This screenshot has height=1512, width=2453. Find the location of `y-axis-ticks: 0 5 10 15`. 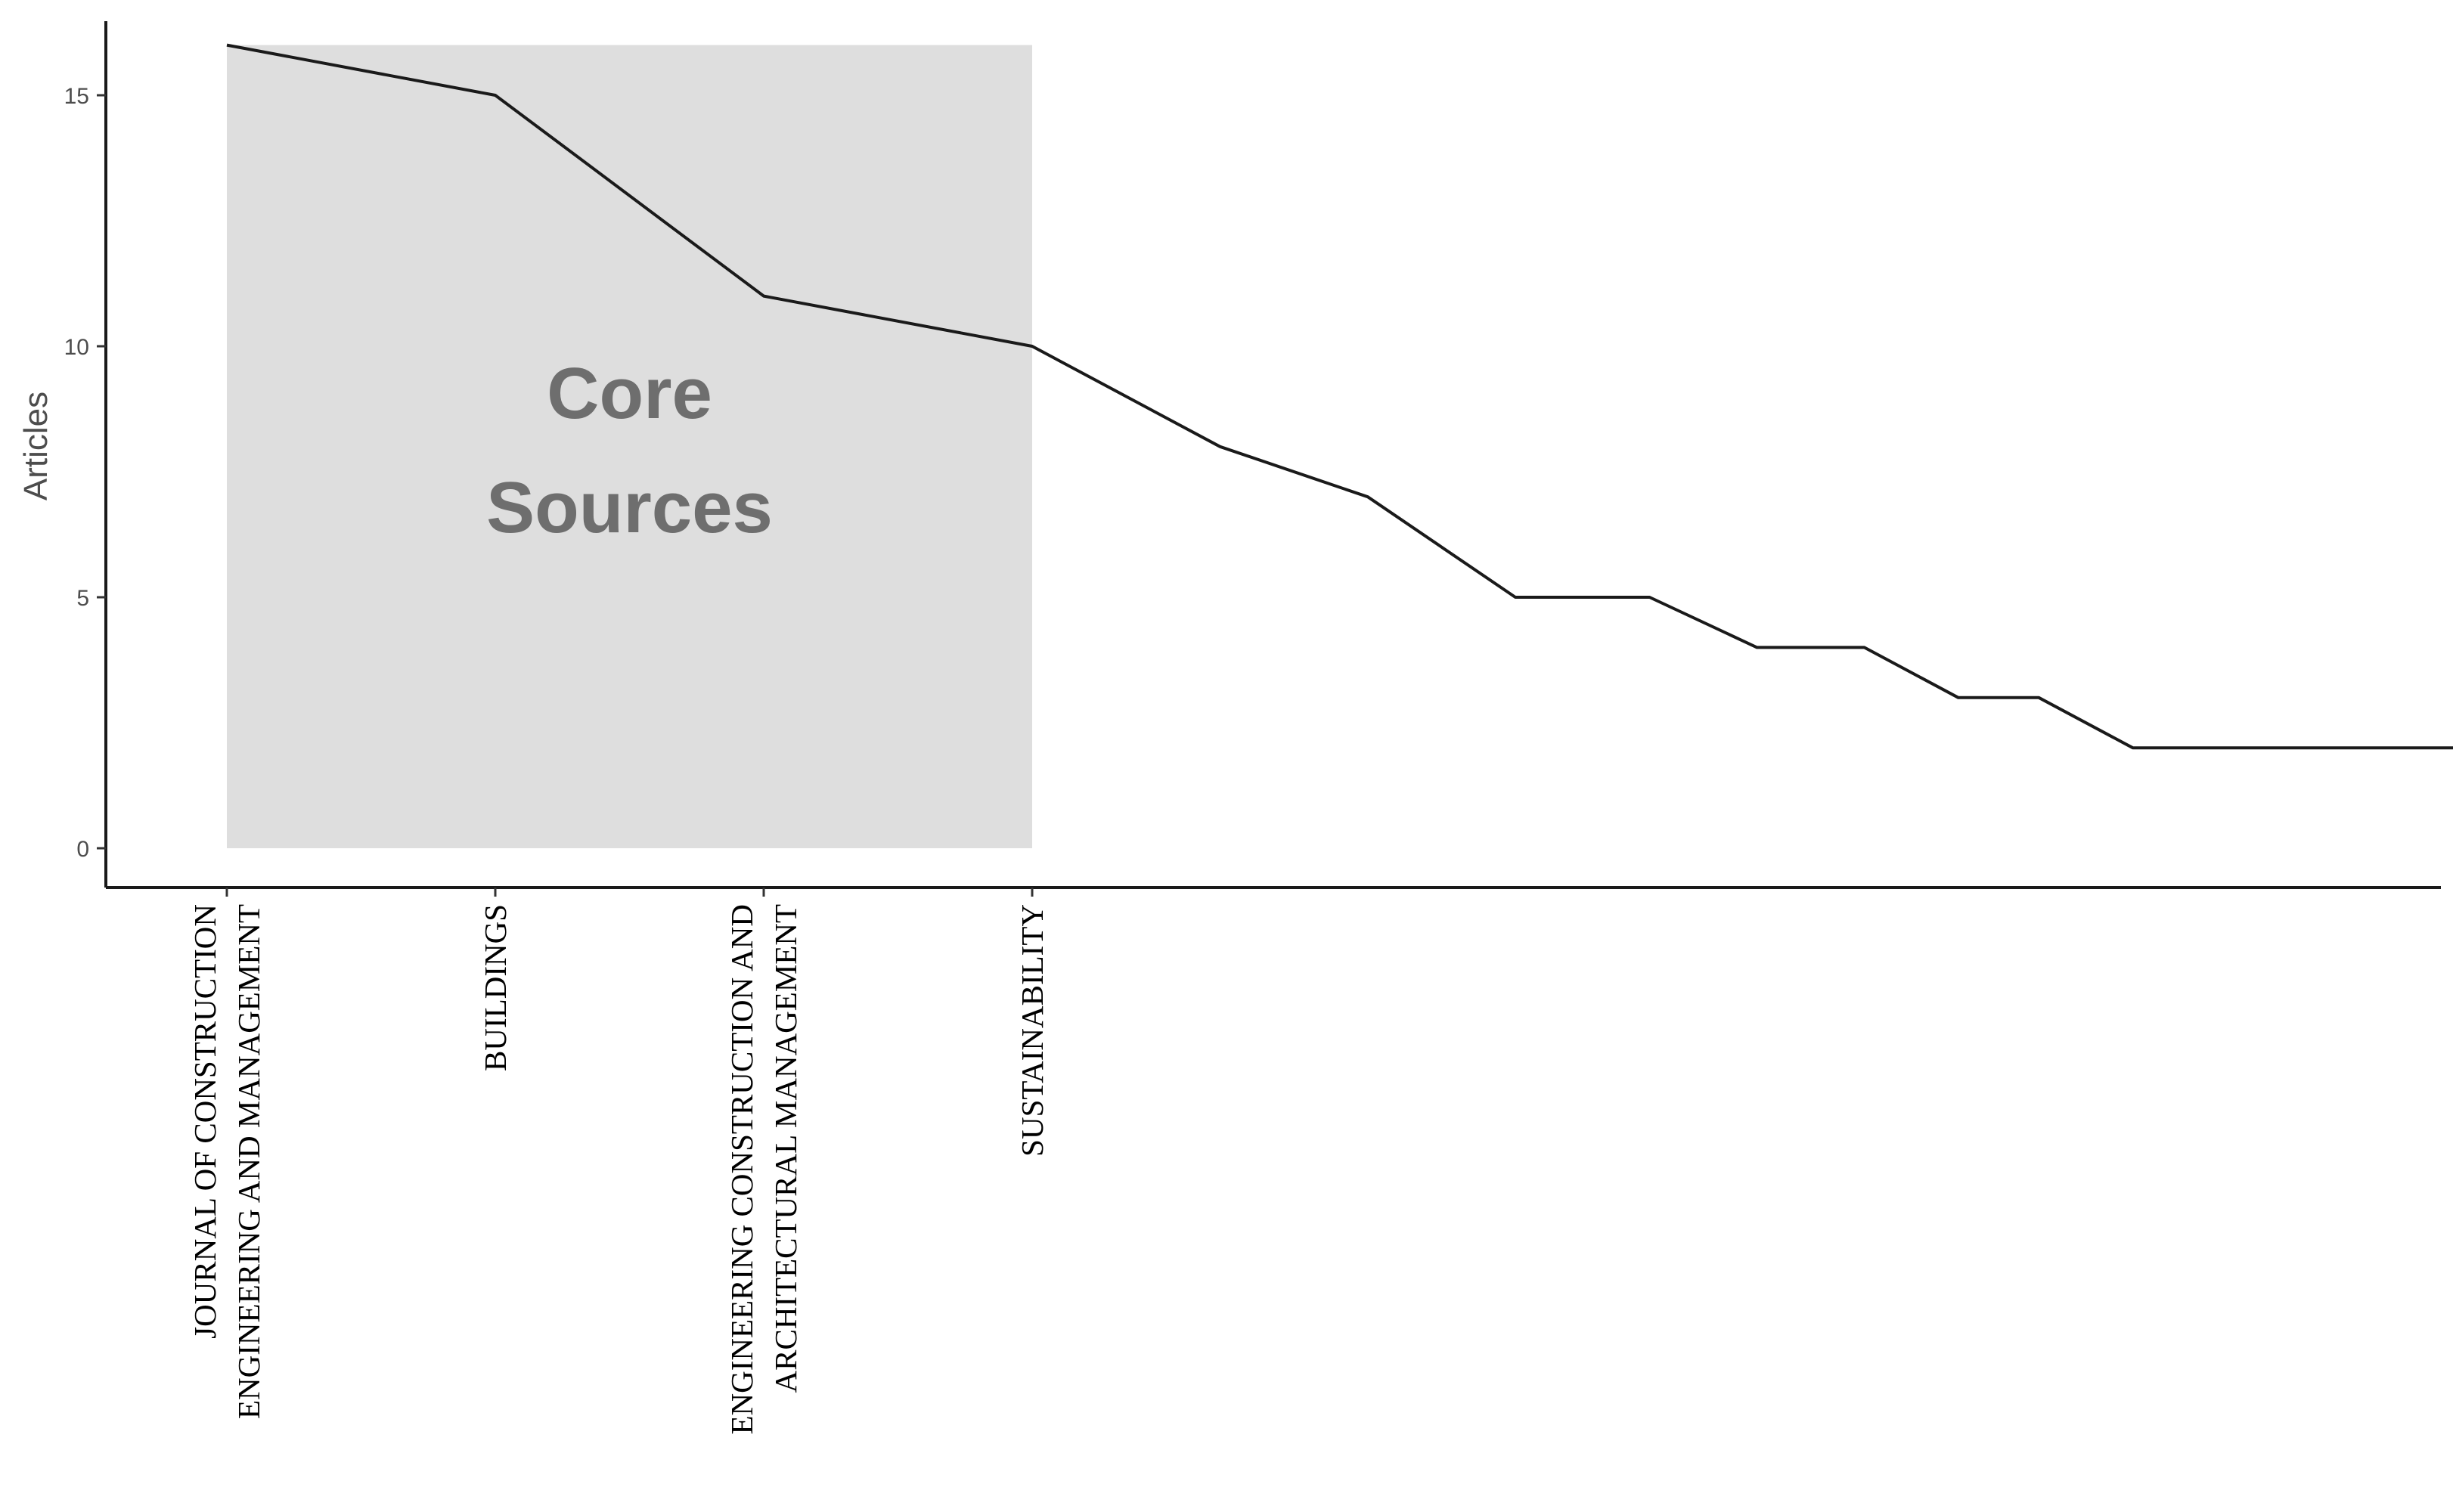

y-axis-ticks: 0 5 10 15 is located at coordinates (85, 473).